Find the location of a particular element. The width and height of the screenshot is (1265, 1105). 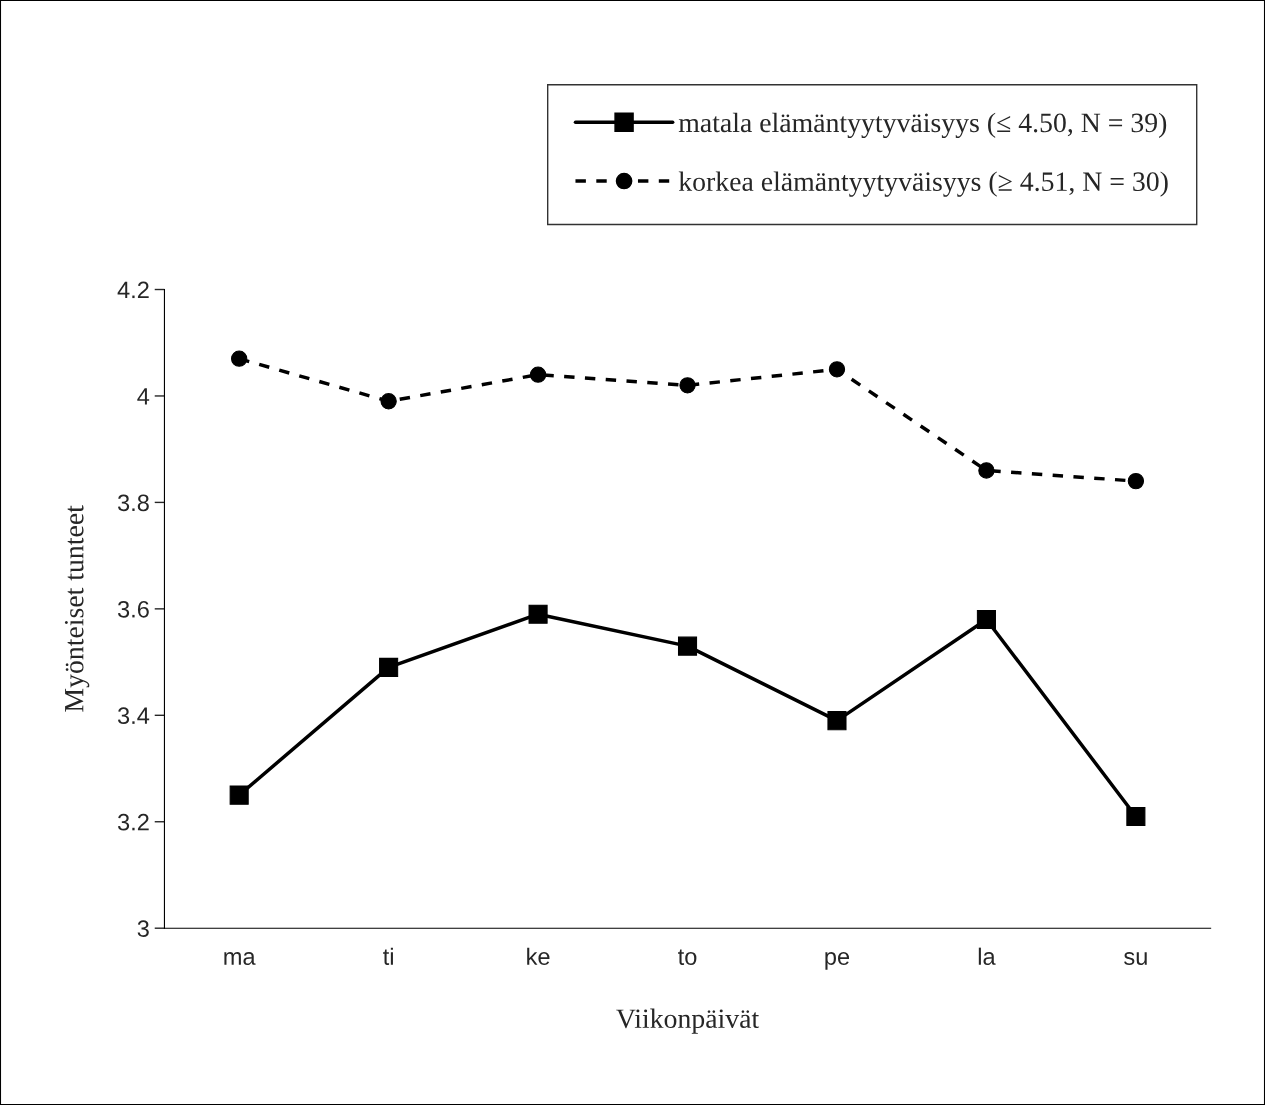

x-tick-label: to is located at coordinates (687, 957).